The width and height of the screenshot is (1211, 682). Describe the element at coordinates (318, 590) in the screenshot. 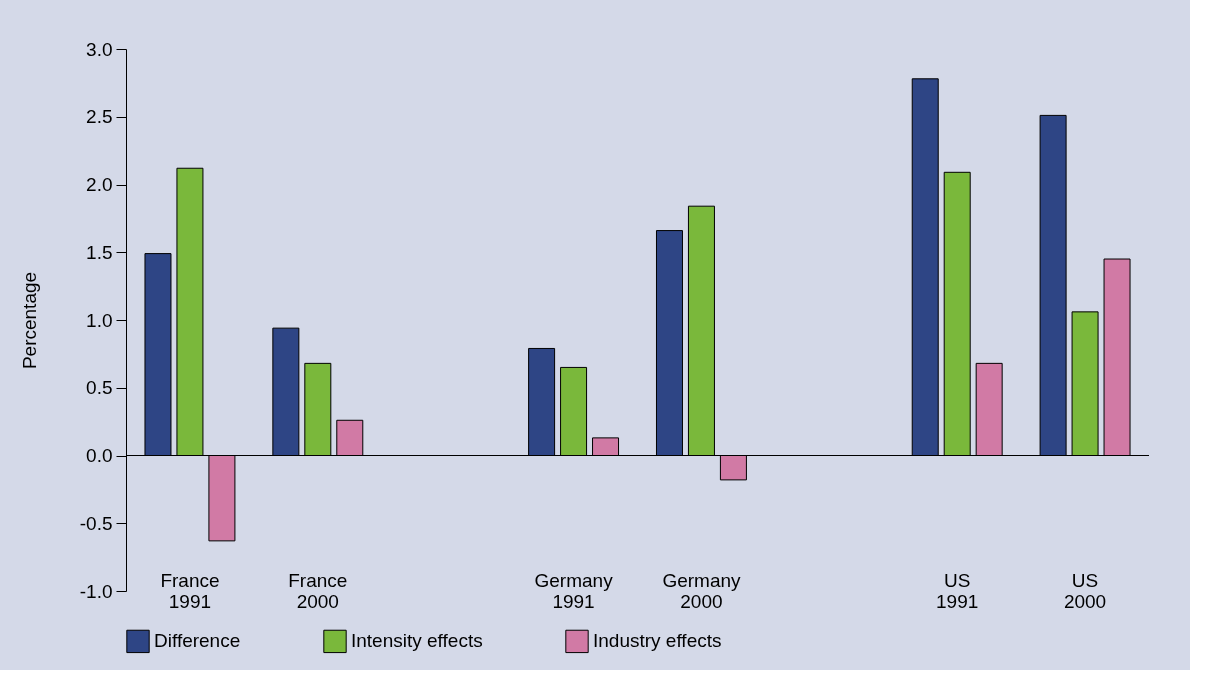

I see `x-tick-label: France 2000` at that location.